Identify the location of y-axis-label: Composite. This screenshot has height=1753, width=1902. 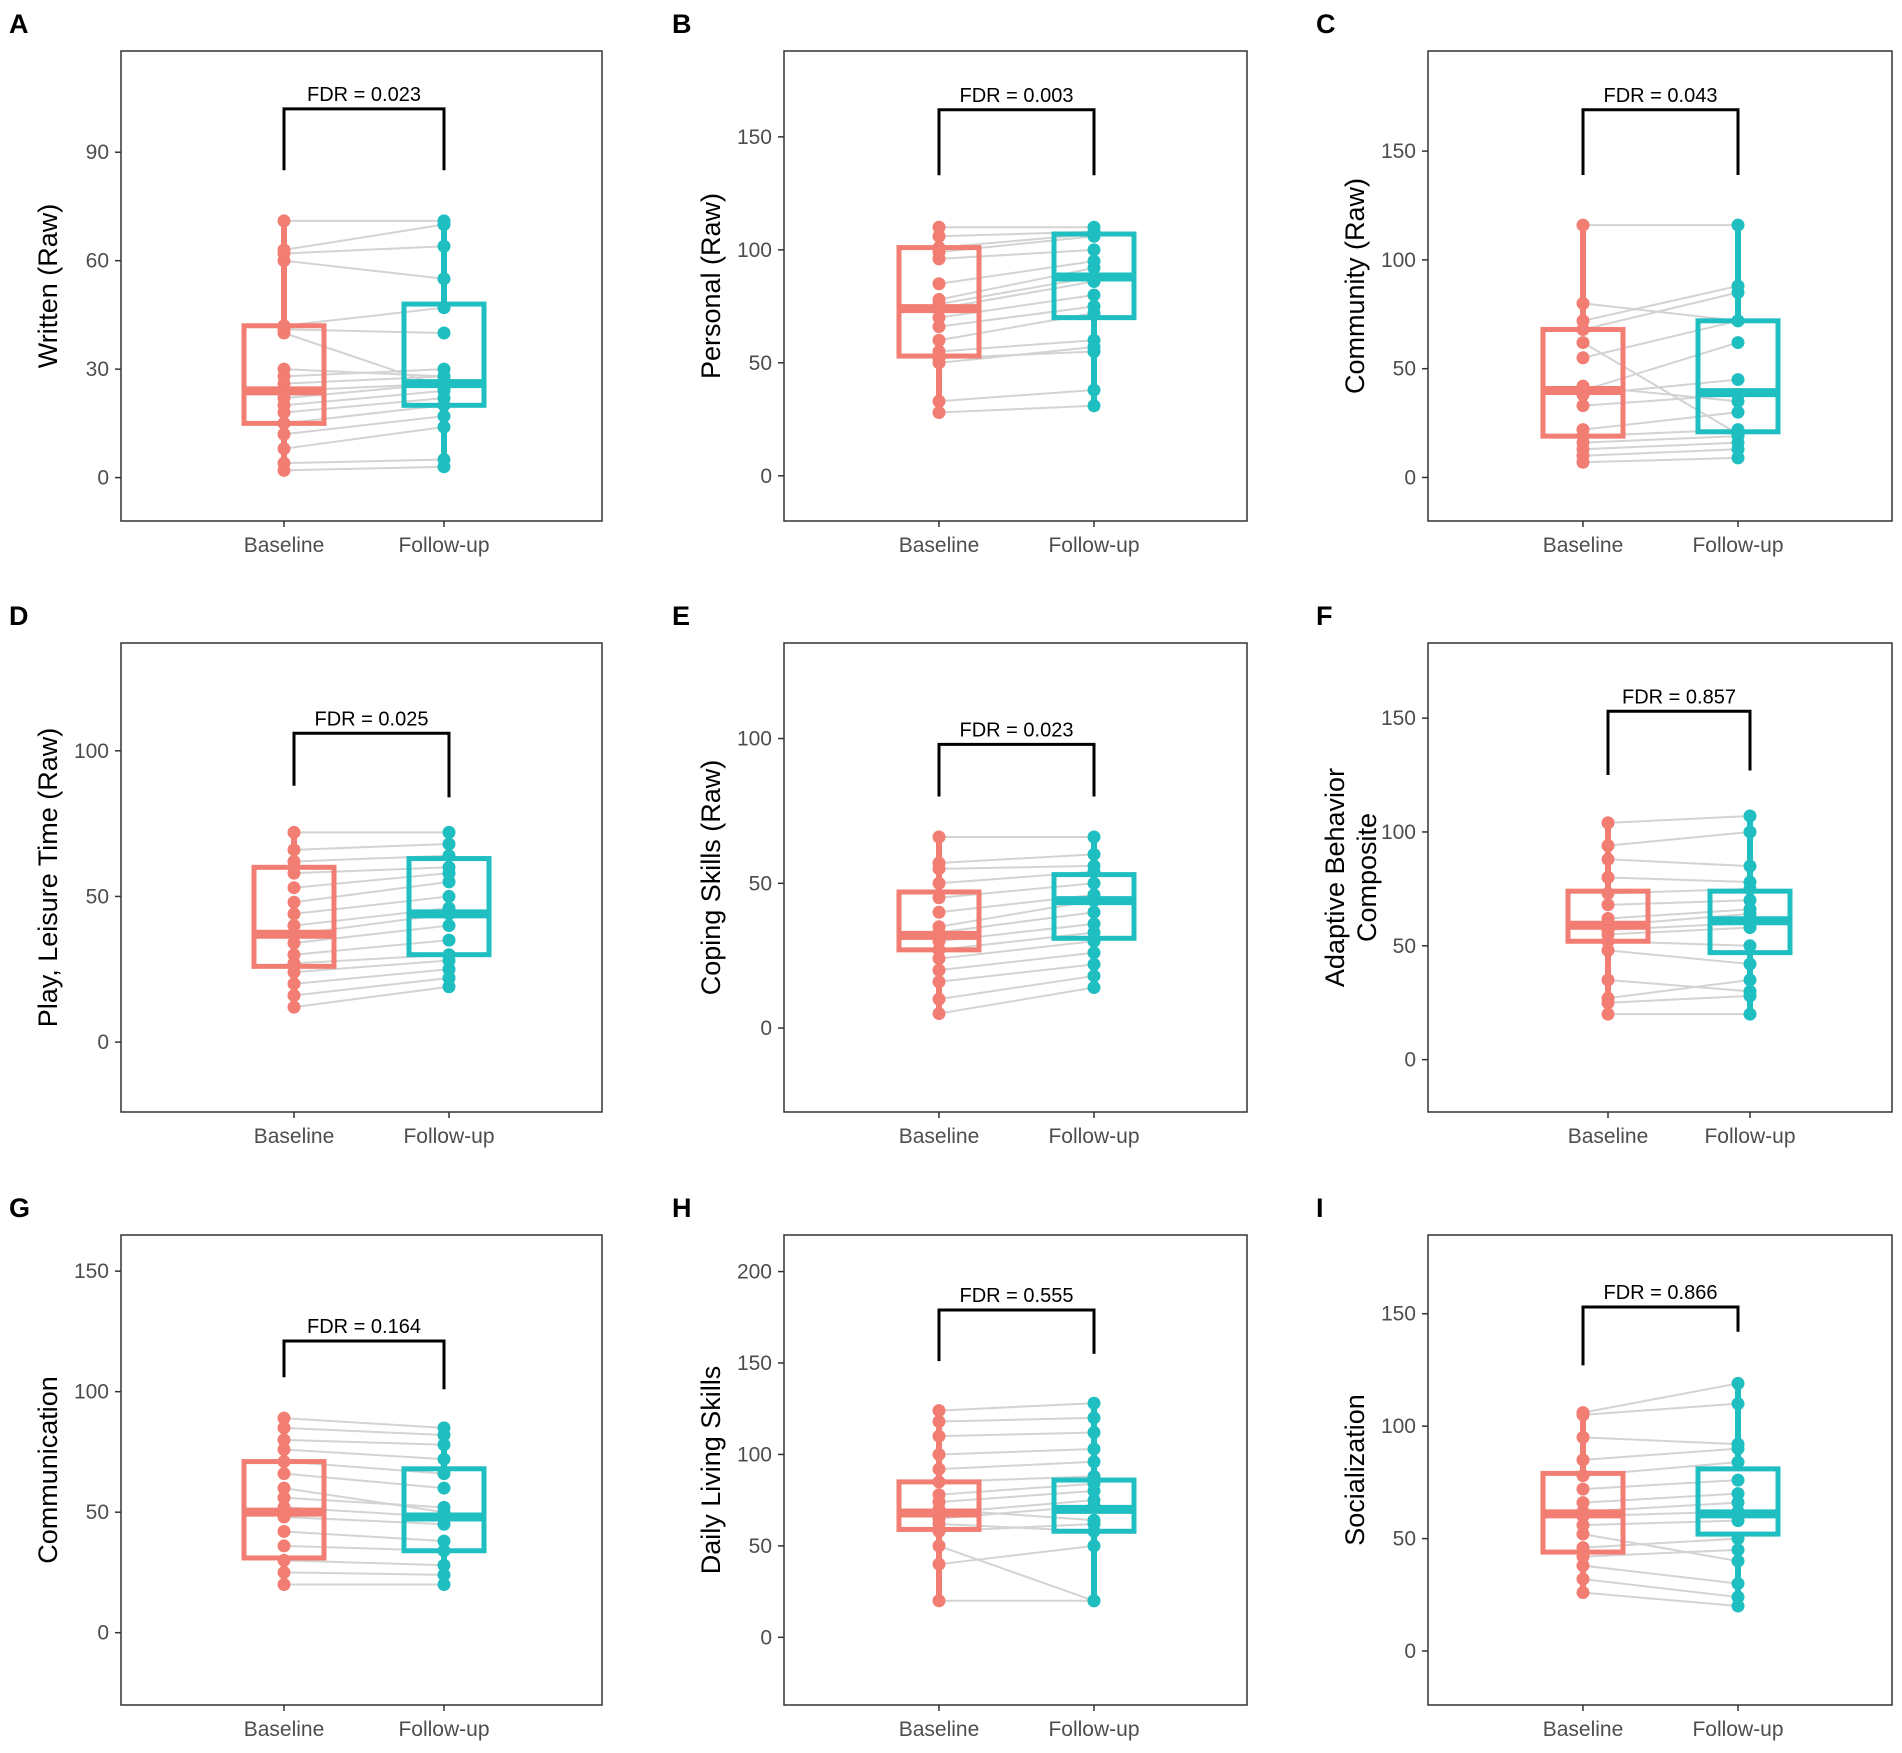
(1367, 877).